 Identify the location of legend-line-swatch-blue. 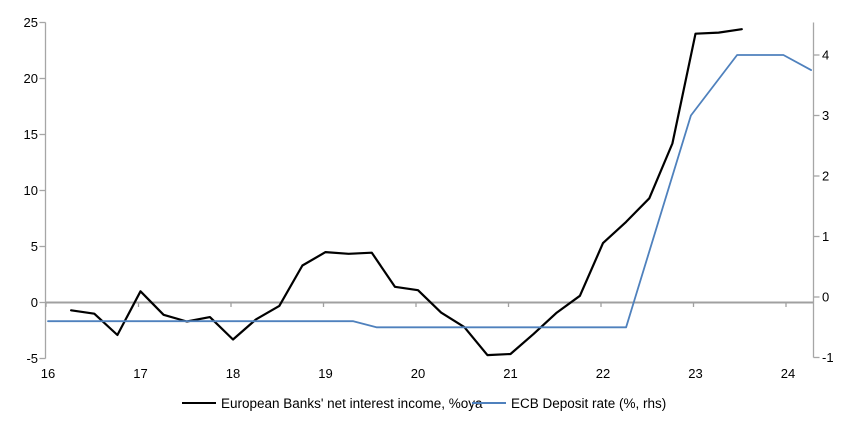
(489, 403).